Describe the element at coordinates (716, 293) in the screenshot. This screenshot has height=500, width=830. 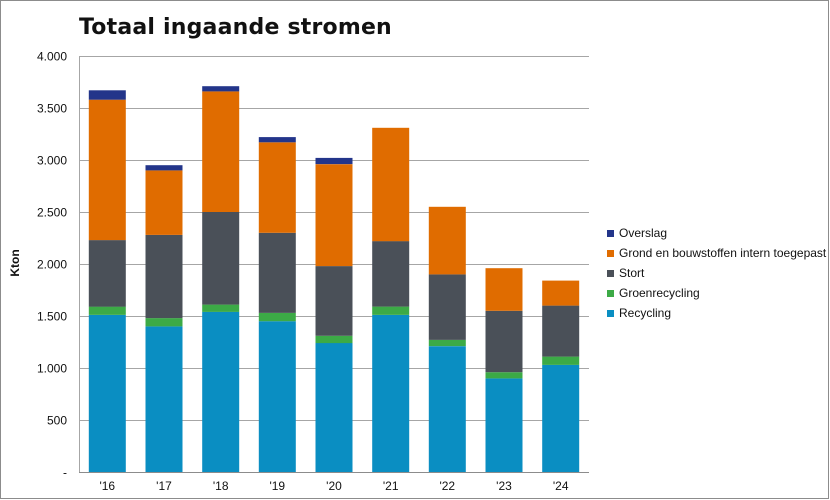
I see `legend-item: Groenrecycling` at that location.